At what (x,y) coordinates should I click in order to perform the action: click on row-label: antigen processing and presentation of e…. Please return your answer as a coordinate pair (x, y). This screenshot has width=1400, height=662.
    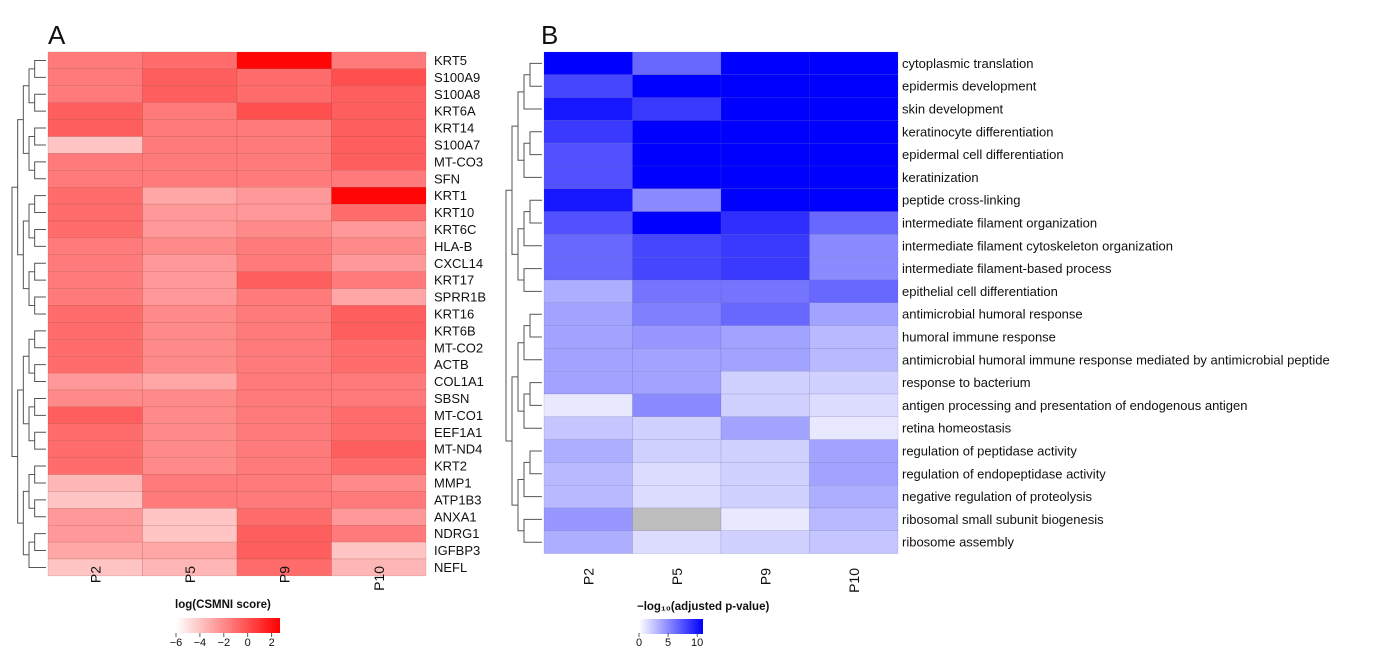
    Looking at the image, I should click on (1075, 405).